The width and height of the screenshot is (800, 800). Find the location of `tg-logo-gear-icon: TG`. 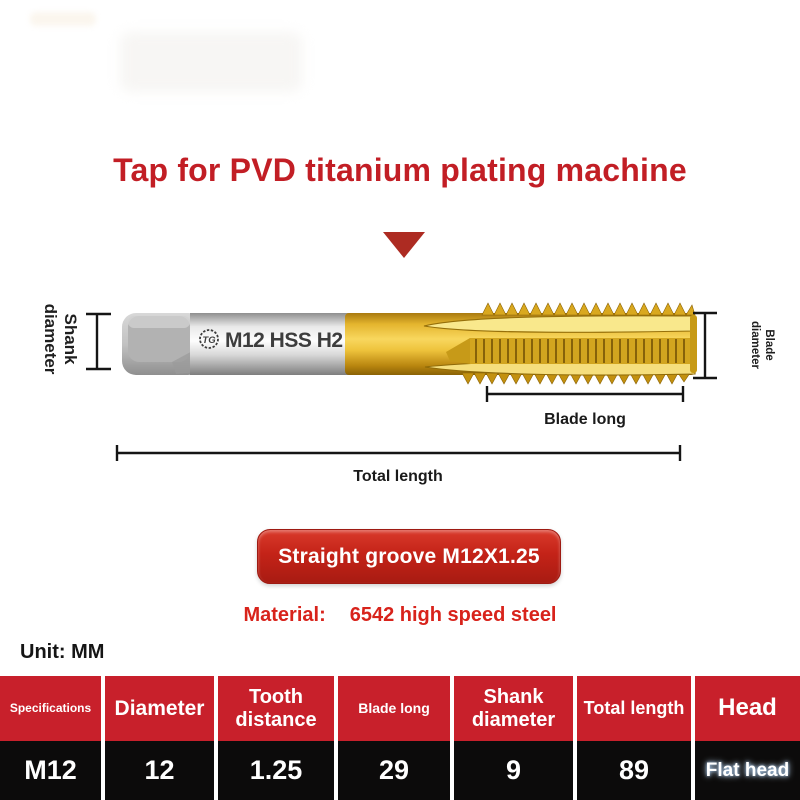

tg-logo-gear-icon: TG is located at coordinates (209, 339).